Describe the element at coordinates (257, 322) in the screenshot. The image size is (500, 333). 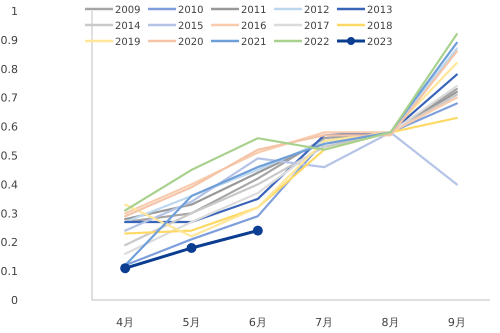
I see `x-tick-label: 6月` at that location.